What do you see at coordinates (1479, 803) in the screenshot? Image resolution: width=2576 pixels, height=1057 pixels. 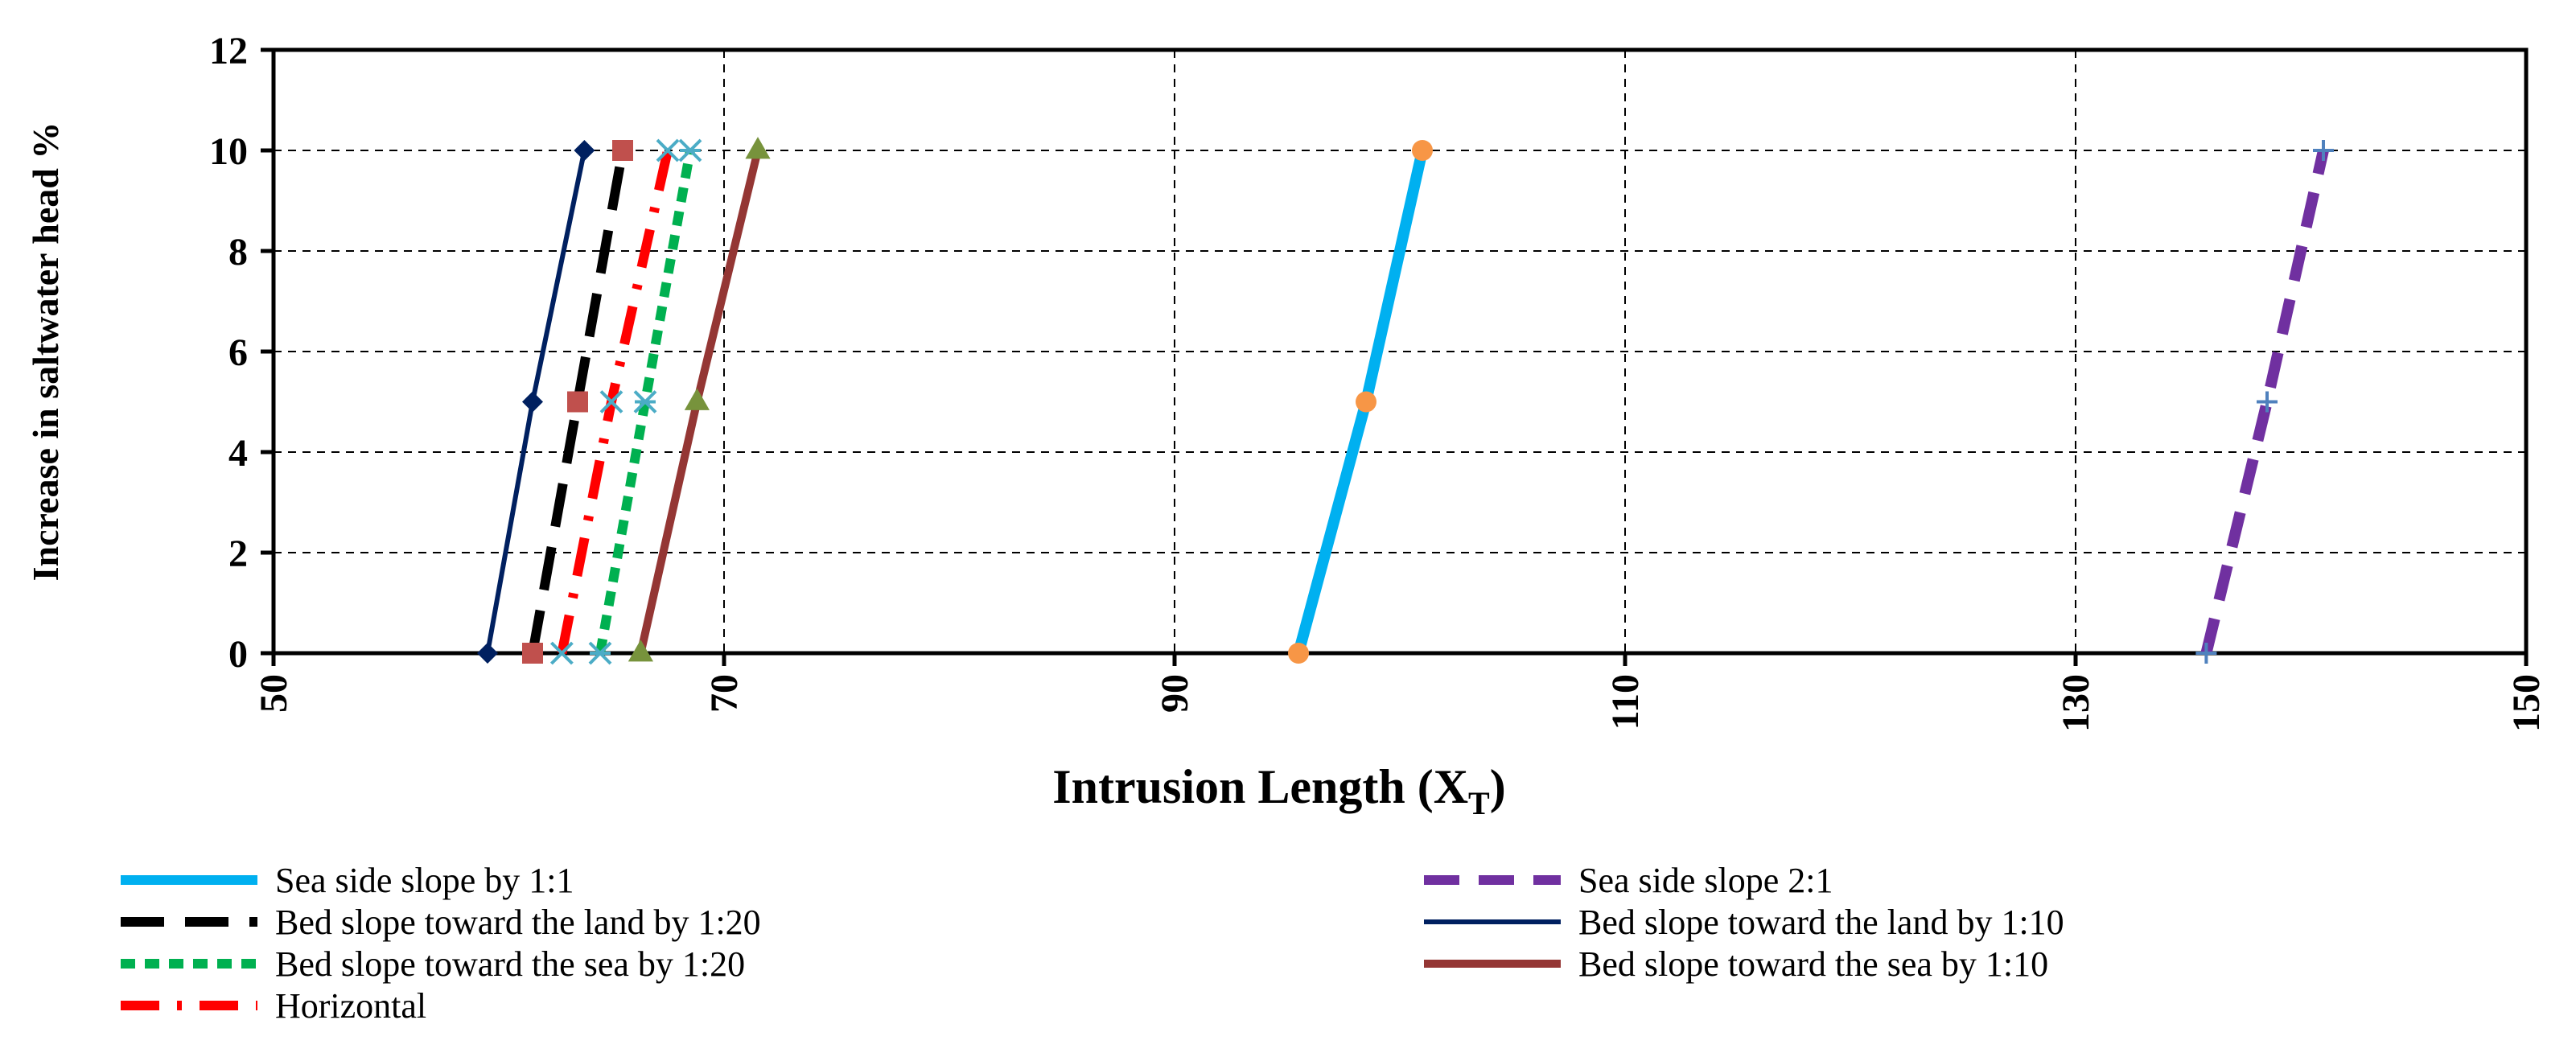 I see `x-axis-title-sub: T` at bounding box center [1479, 803].